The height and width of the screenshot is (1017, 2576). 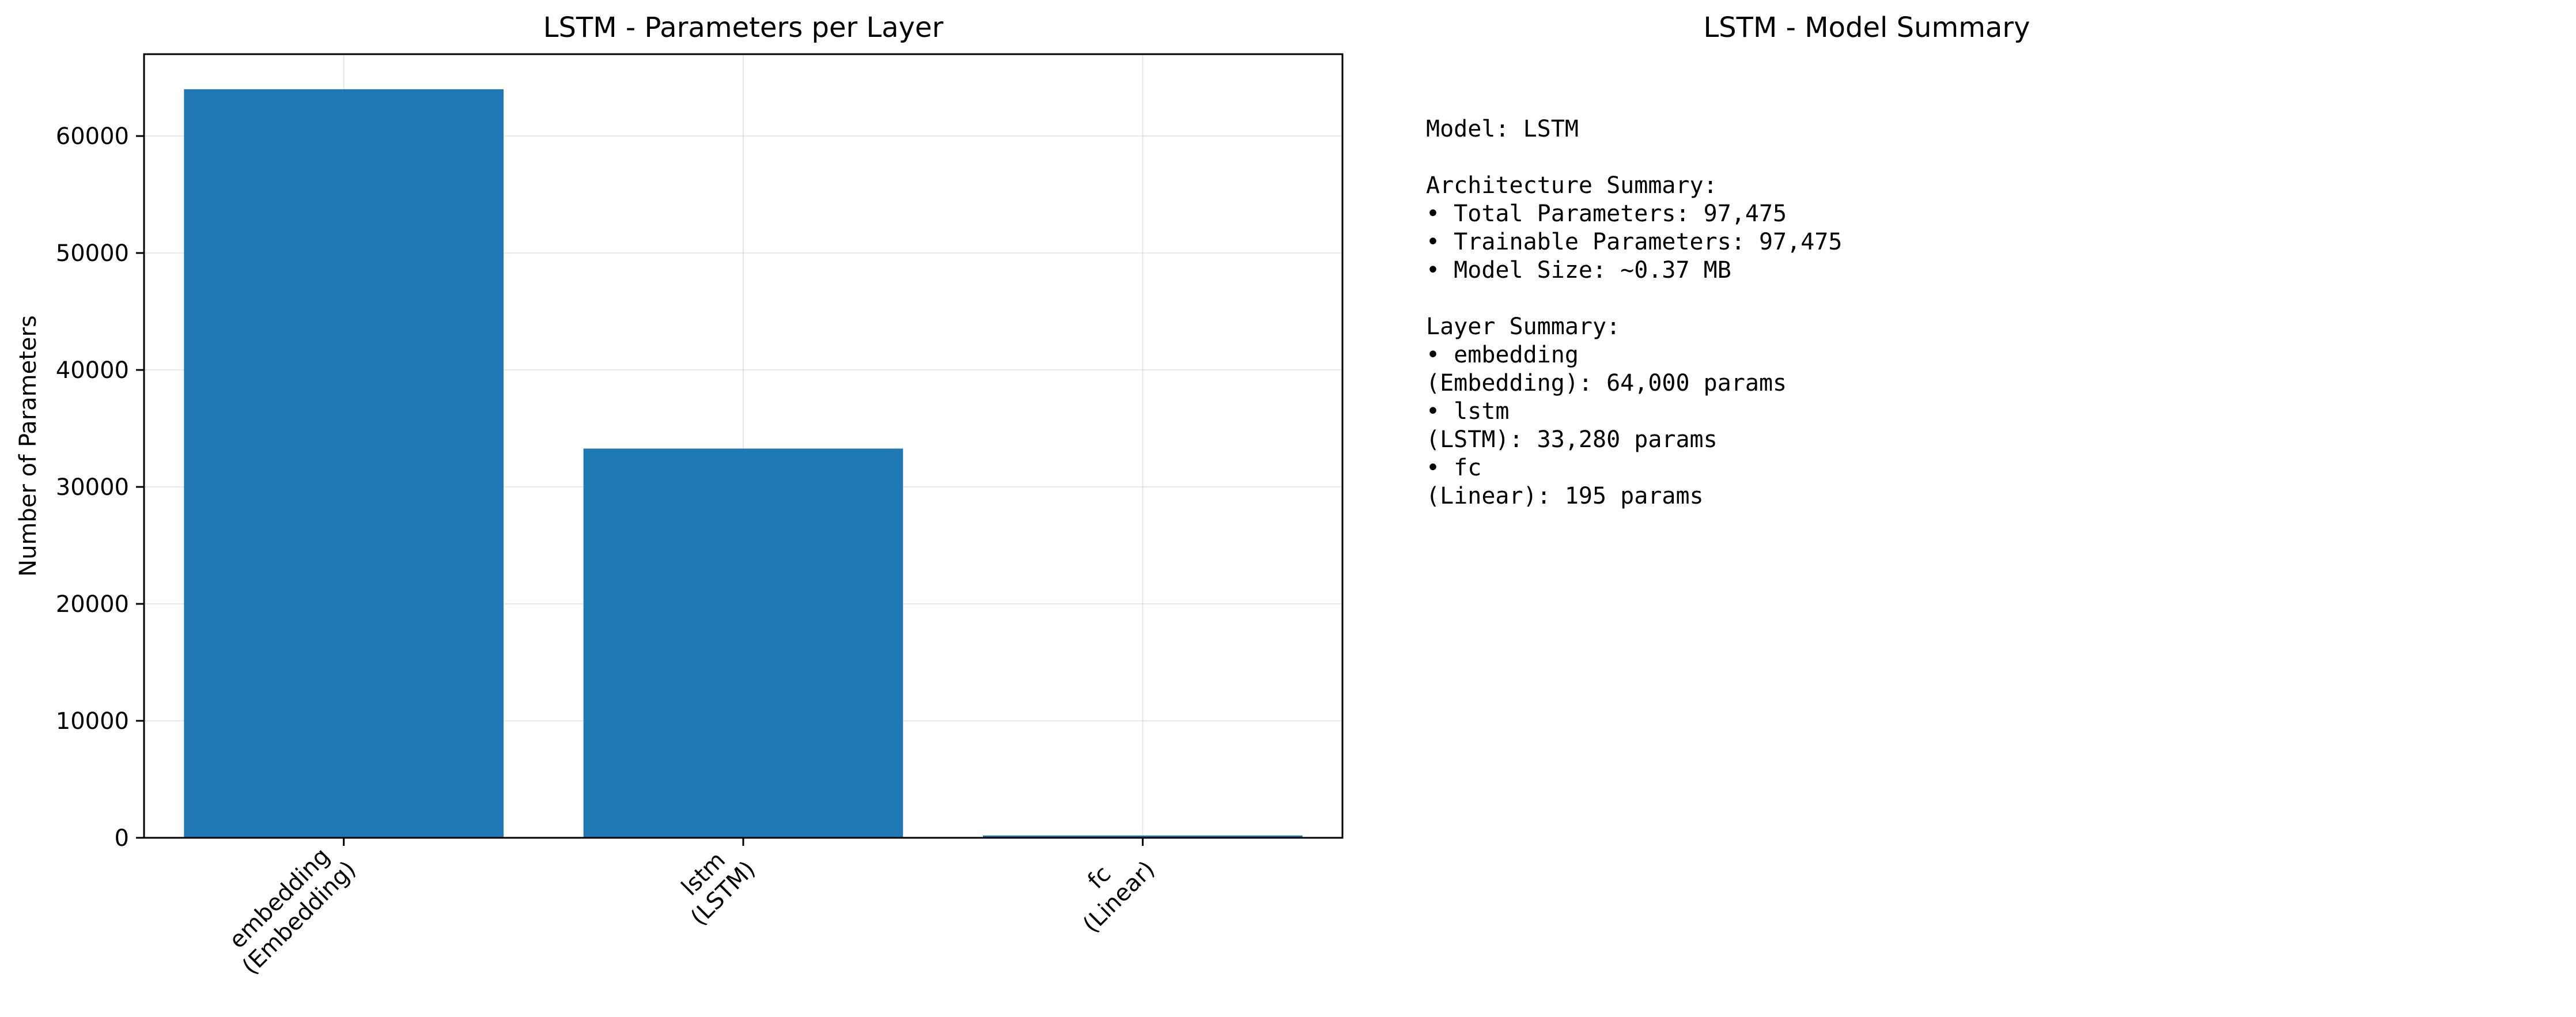 I want to click on y-tick-label: 0, so click(x=122, y=838).